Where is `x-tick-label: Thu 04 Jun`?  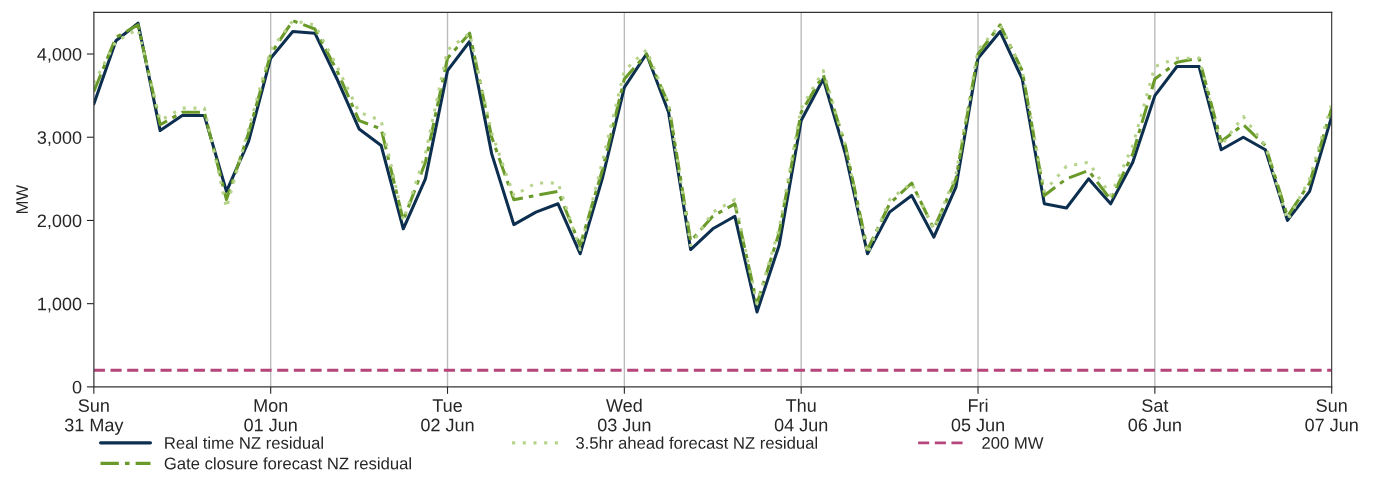
x-tick-label: Thu 04 Jun is located at coordinates (801, 415).